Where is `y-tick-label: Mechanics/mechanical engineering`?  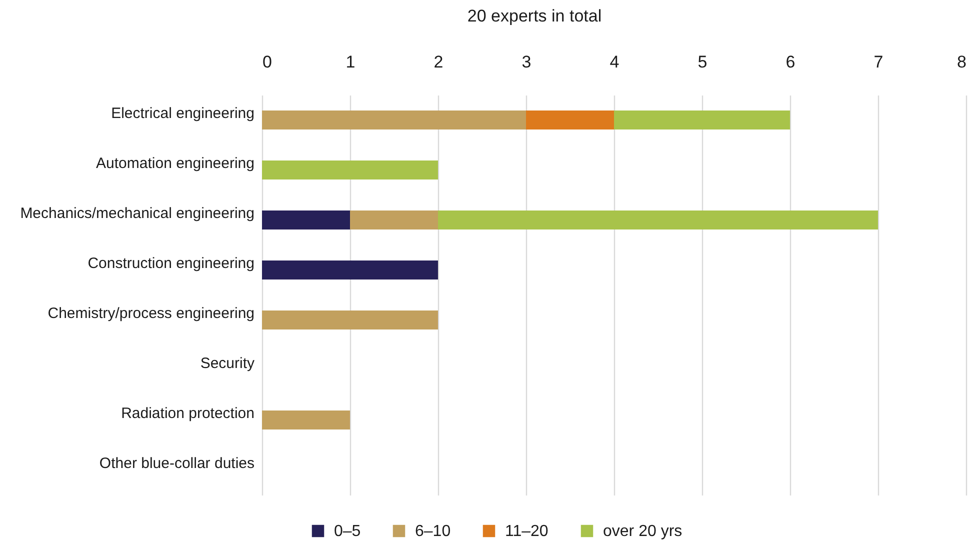 y-tick-label: Mechanics/mechanical engineering is located at coordinates (137, 213).